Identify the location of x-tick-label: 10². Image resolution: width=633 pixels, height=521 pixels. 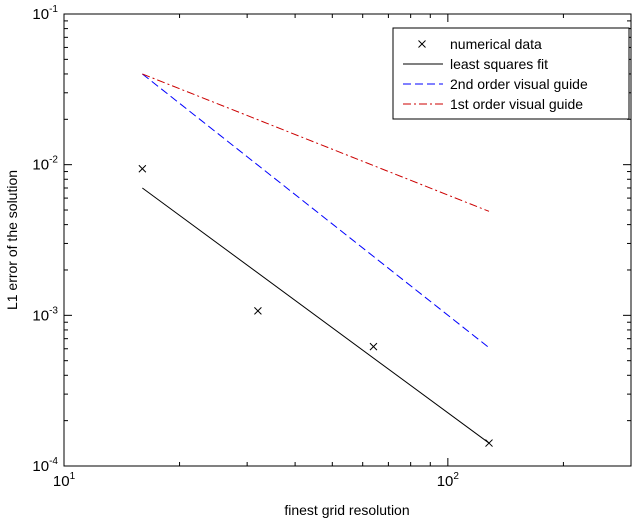
(448, 480).